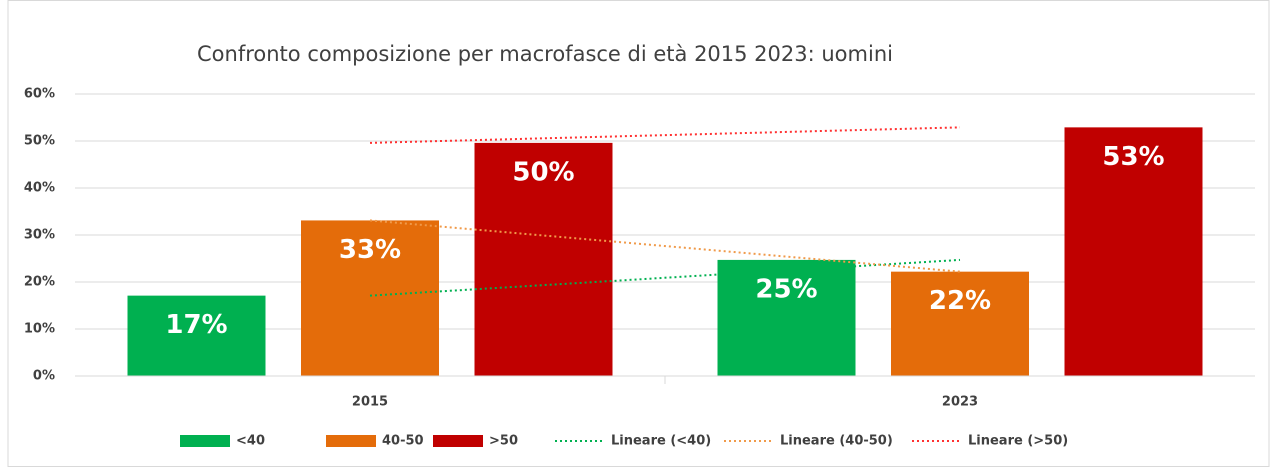  I want to click on y-tick-label: 20%, so click(39, 282).